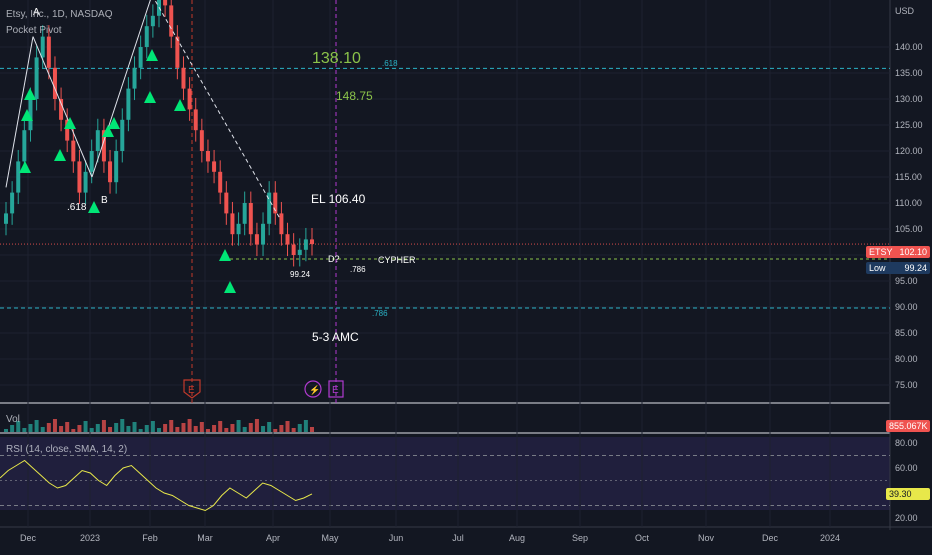 The height and width of the screenshot is (555, 932). Describe the element at coordinates (909, 47) in the screenshot. I see `price-tick-label: 140.00` at that location.